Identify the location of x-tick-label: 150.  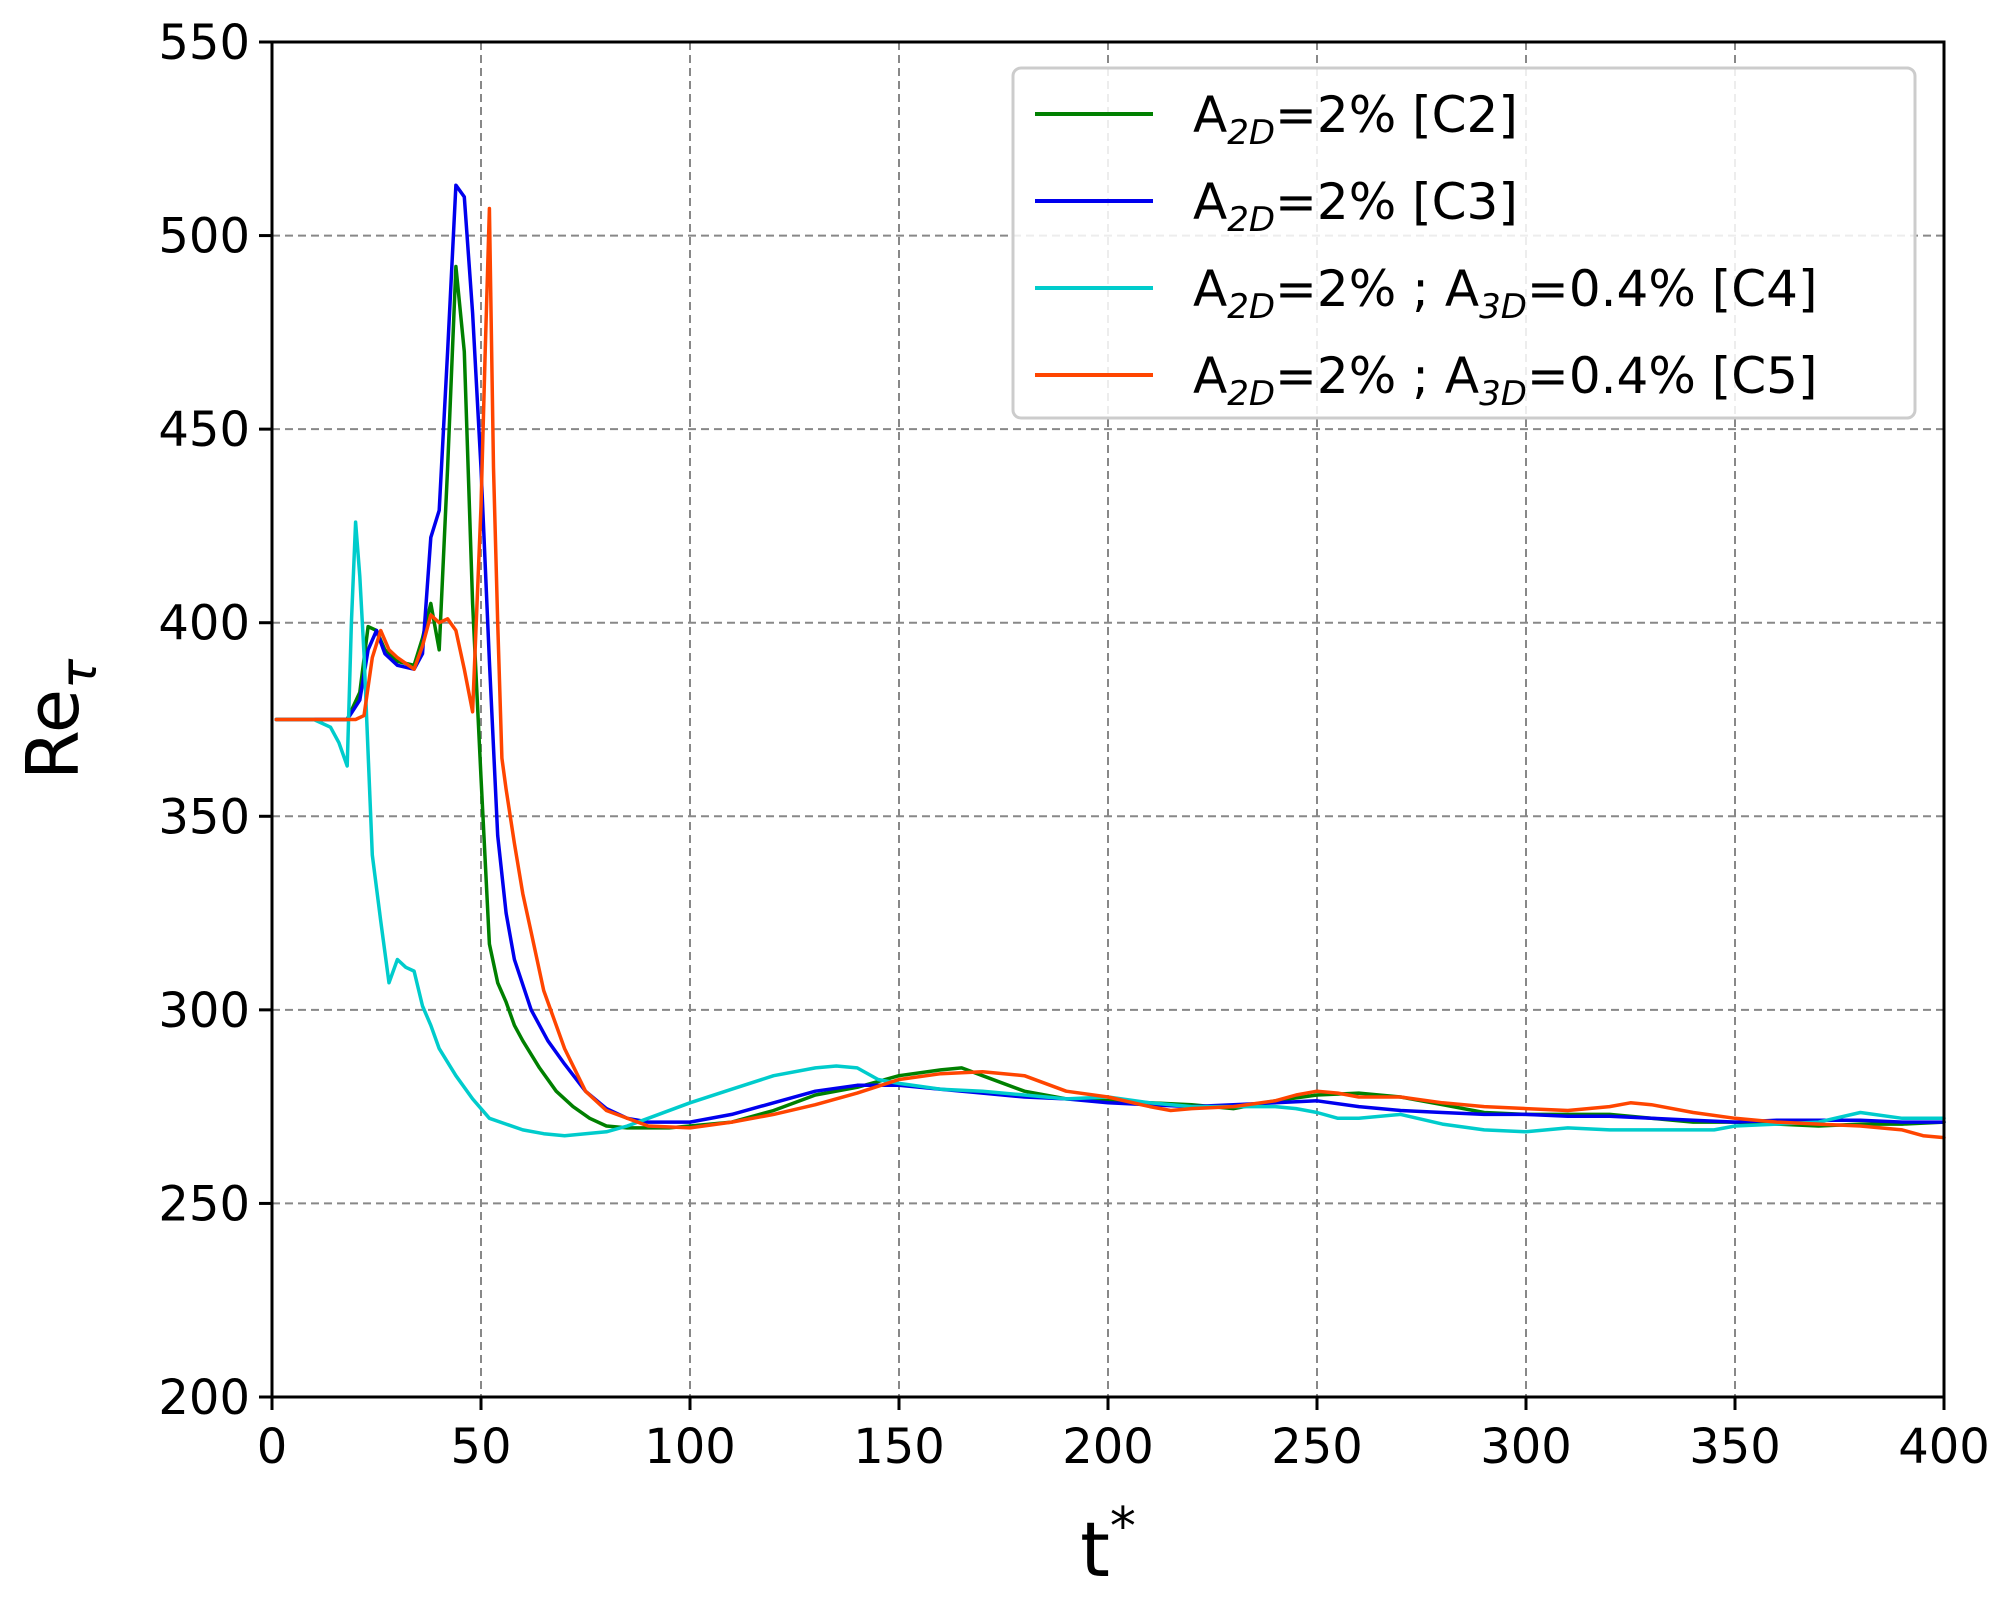
(899, 1447).